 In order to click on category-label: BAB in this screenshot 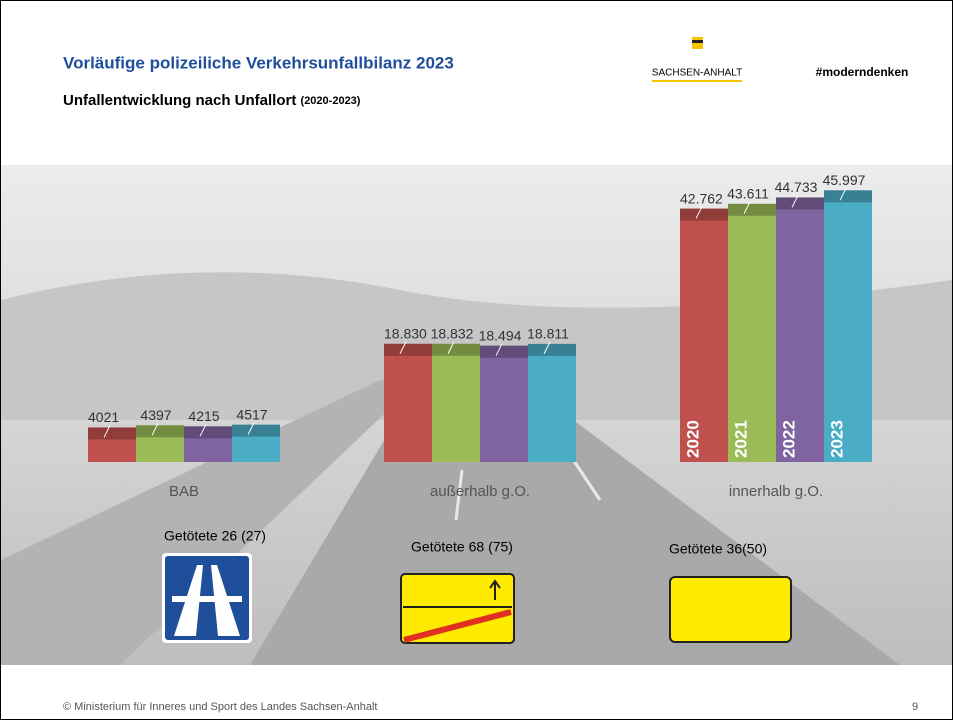, I will do `click(184, 491)`.